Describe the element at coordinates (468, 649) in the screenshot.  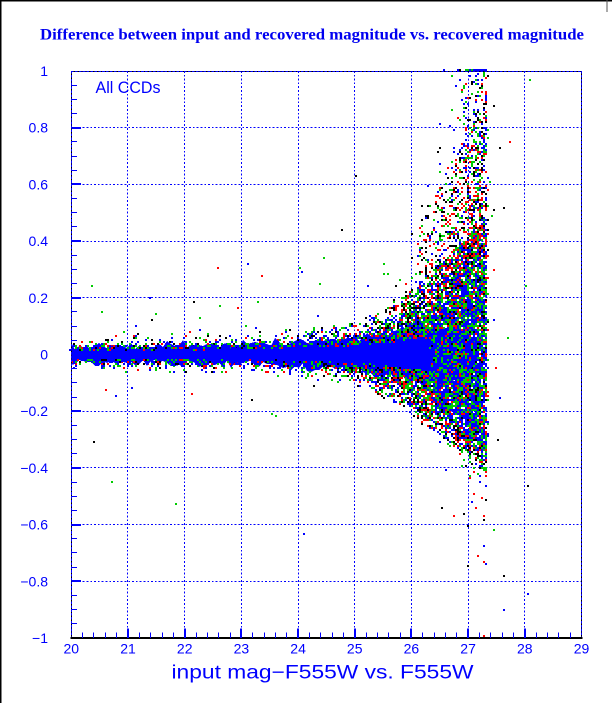
I see `svg-text: 27` at that location.